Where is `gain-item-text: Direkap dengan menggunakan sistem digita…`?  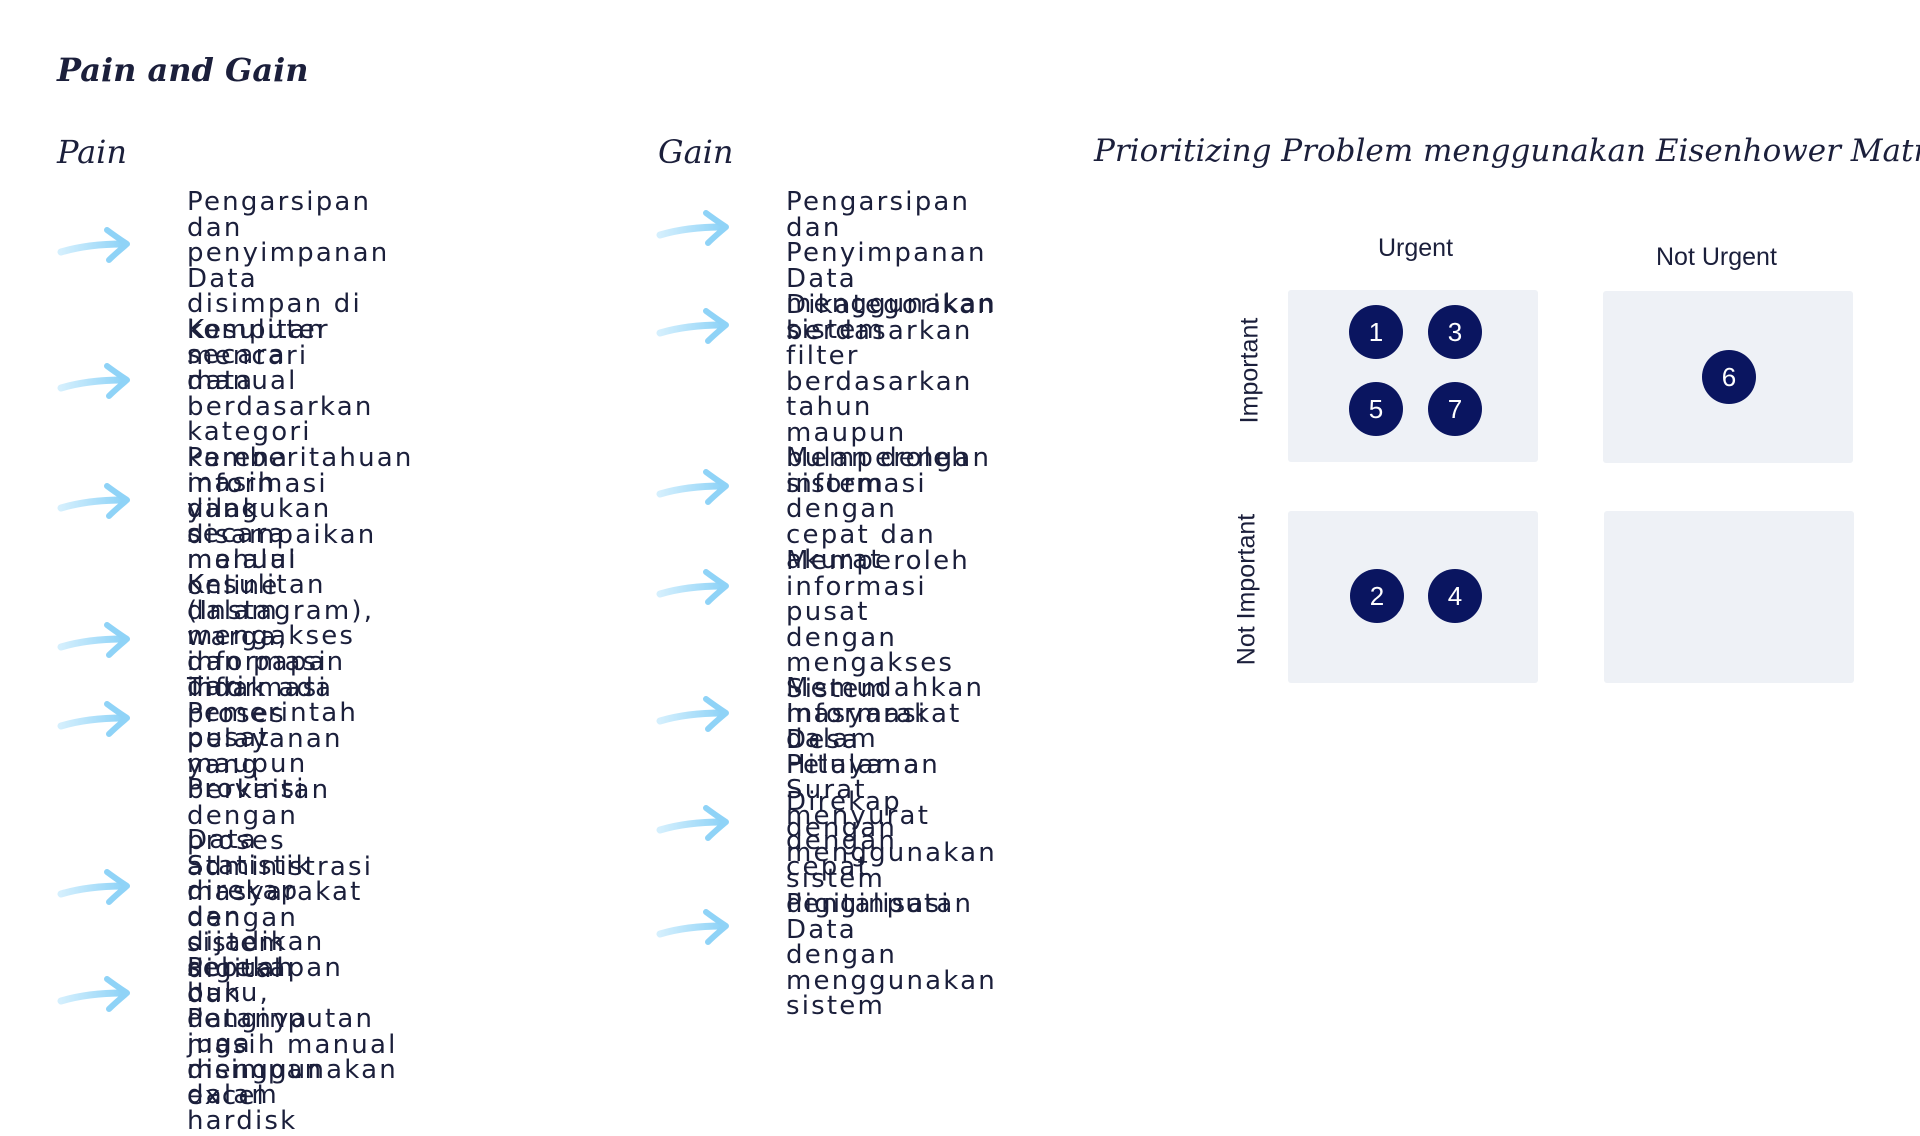 gain-item-text: Direkap dengan menggunakan sistem digita… is located at coordinates (891, 853).